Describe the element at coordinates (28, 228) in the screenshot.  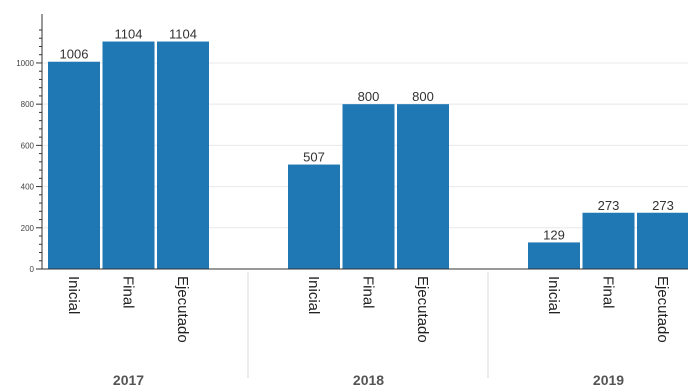
I see `y-tick-label: 200` at that location.